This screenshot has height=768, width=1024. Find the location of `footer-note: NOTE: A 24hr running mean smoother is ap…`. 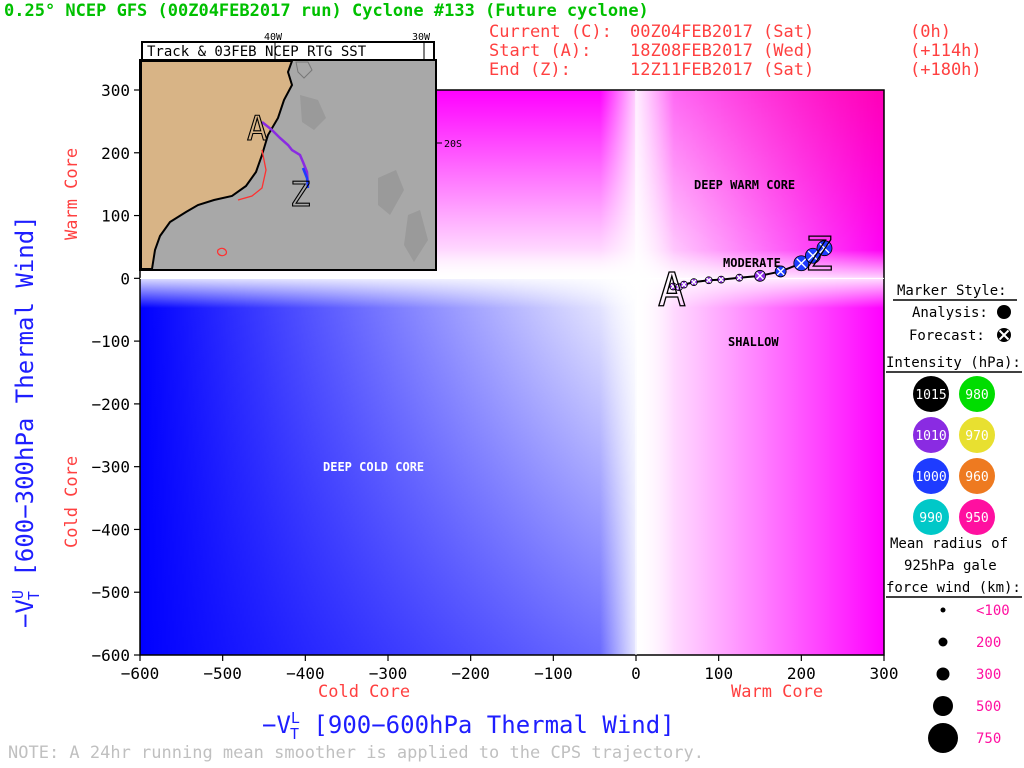

footer-note: NOTE: A 24hr running mean smoother is ap… is located at coordinates (356, 753).